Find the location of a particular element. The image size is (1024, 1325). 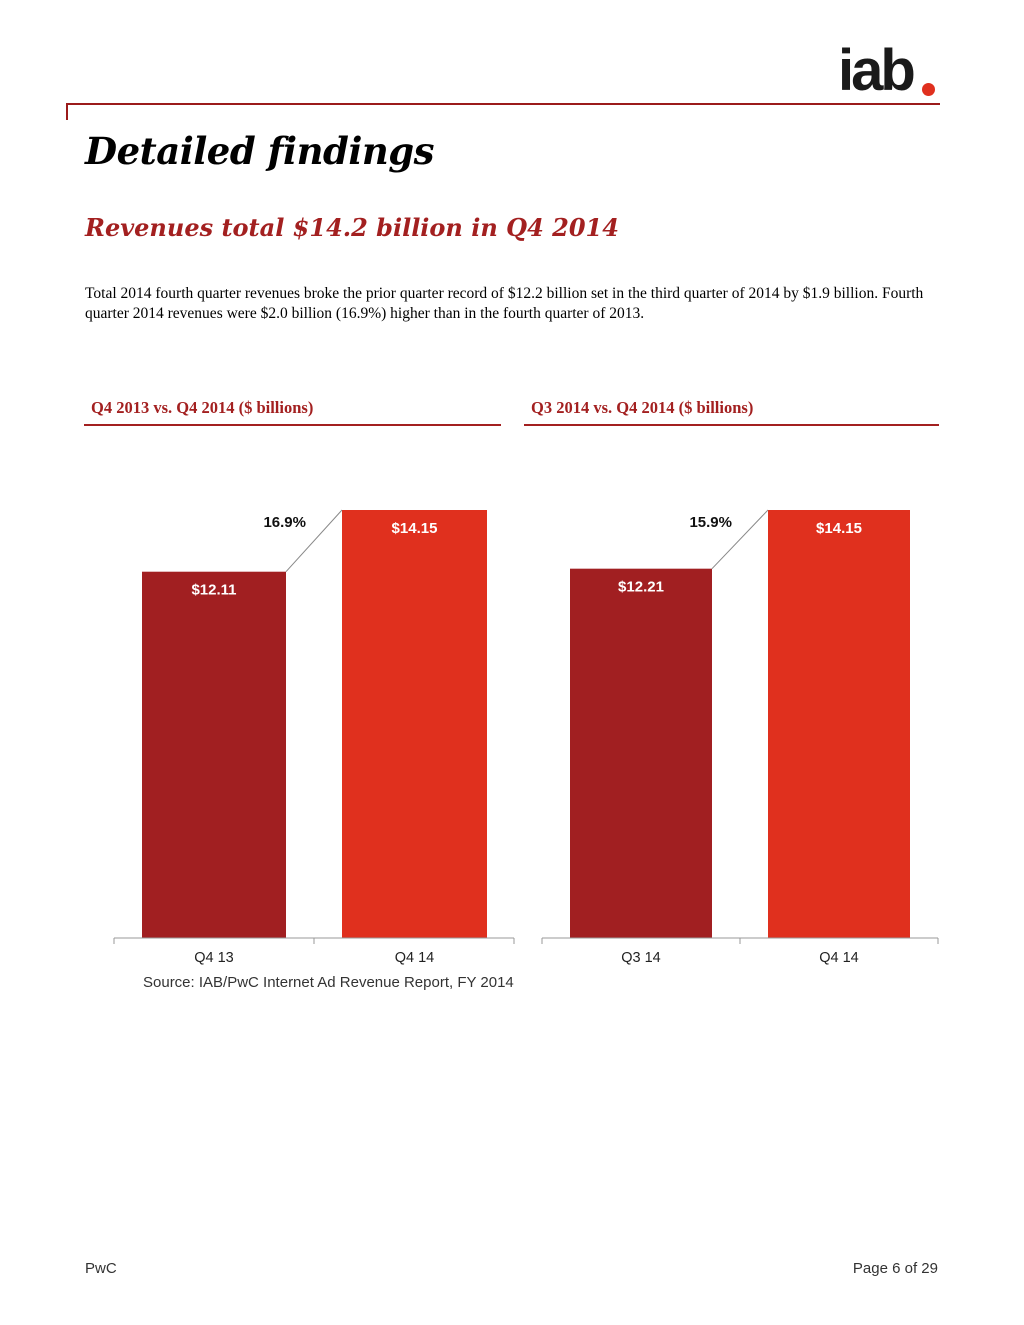

chart-2-title: Q3 2014 vs. Q4 2014 ($ billions) is located at coordinates (731, 411).